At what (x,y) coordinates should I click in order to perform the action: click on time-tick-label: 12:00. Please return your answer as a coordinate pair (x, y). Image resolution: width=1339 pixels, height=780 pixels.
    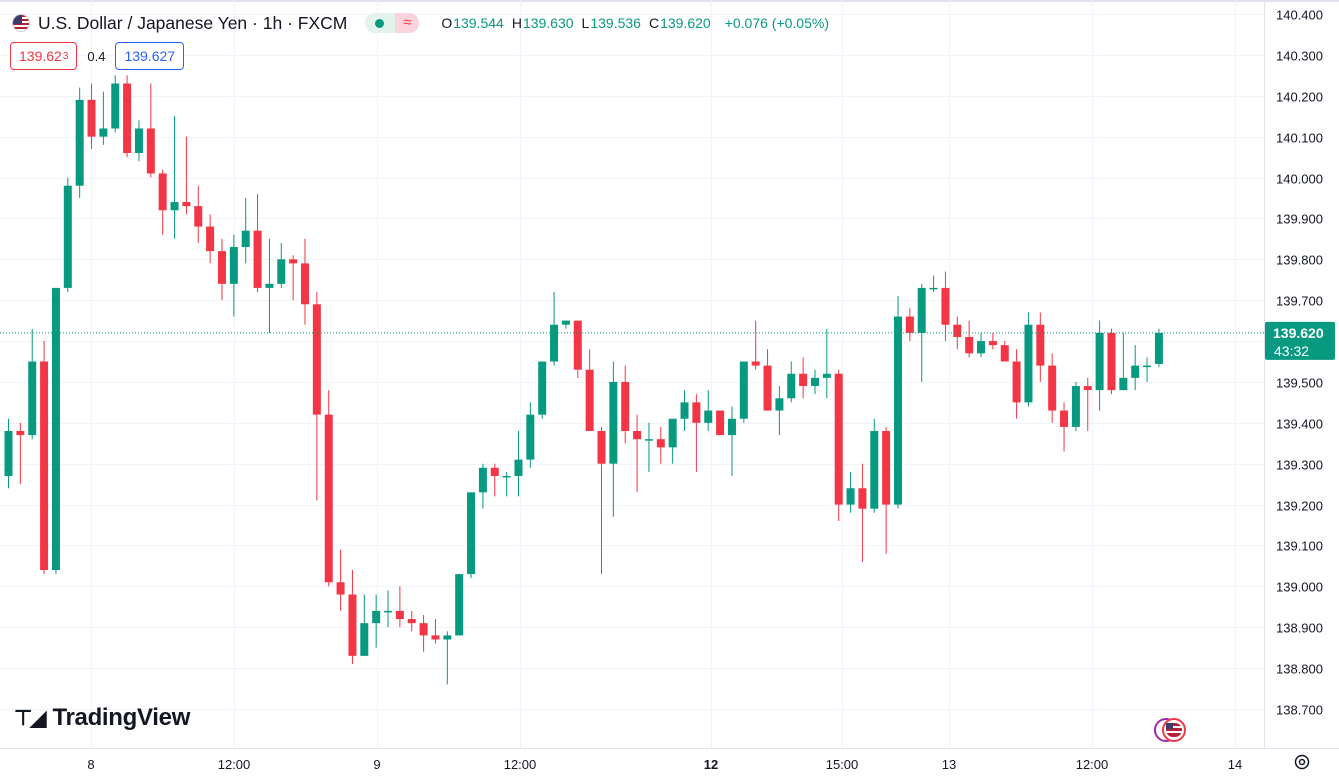
    Looking at the image, I should click on (1092, 764).